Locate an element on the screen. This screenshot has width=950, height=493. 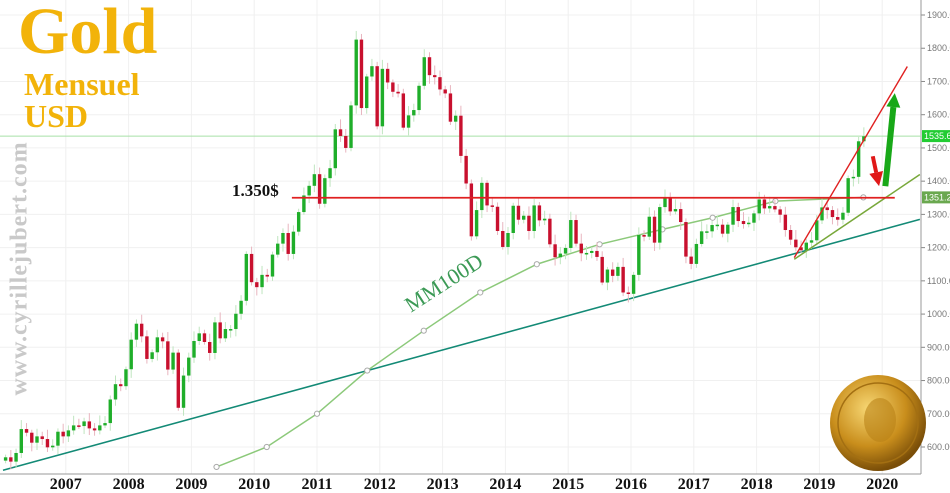
pullback-arrow is located at coordinates (876, 171).